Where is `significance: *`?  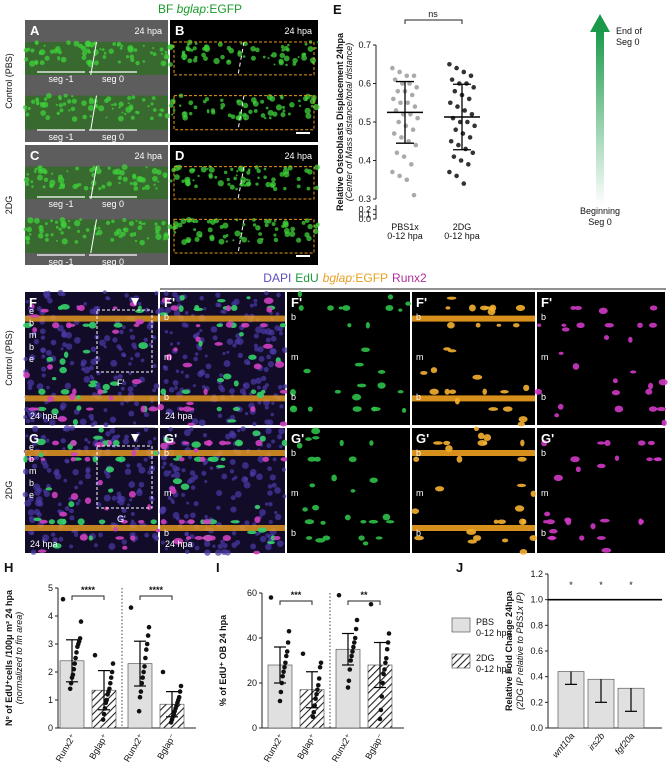 significance: * is located at coordinates (631, 585).